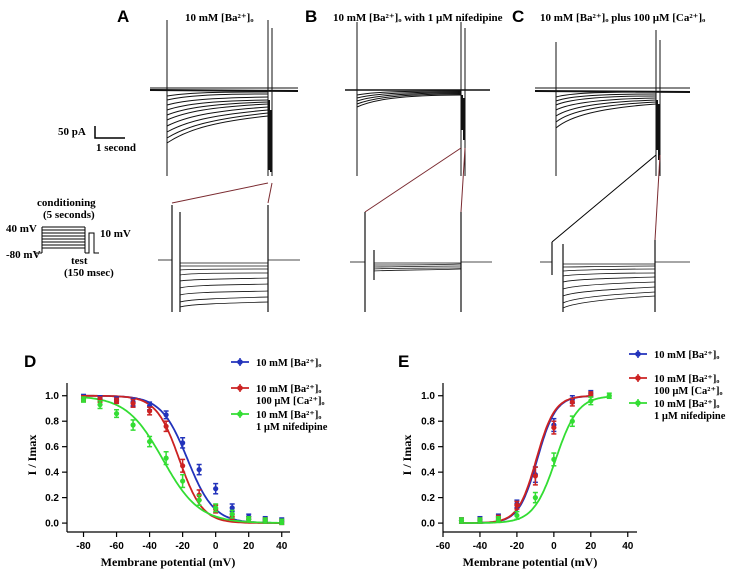  I want to click on scale-bar-time: 1 second, so click(116, 148).